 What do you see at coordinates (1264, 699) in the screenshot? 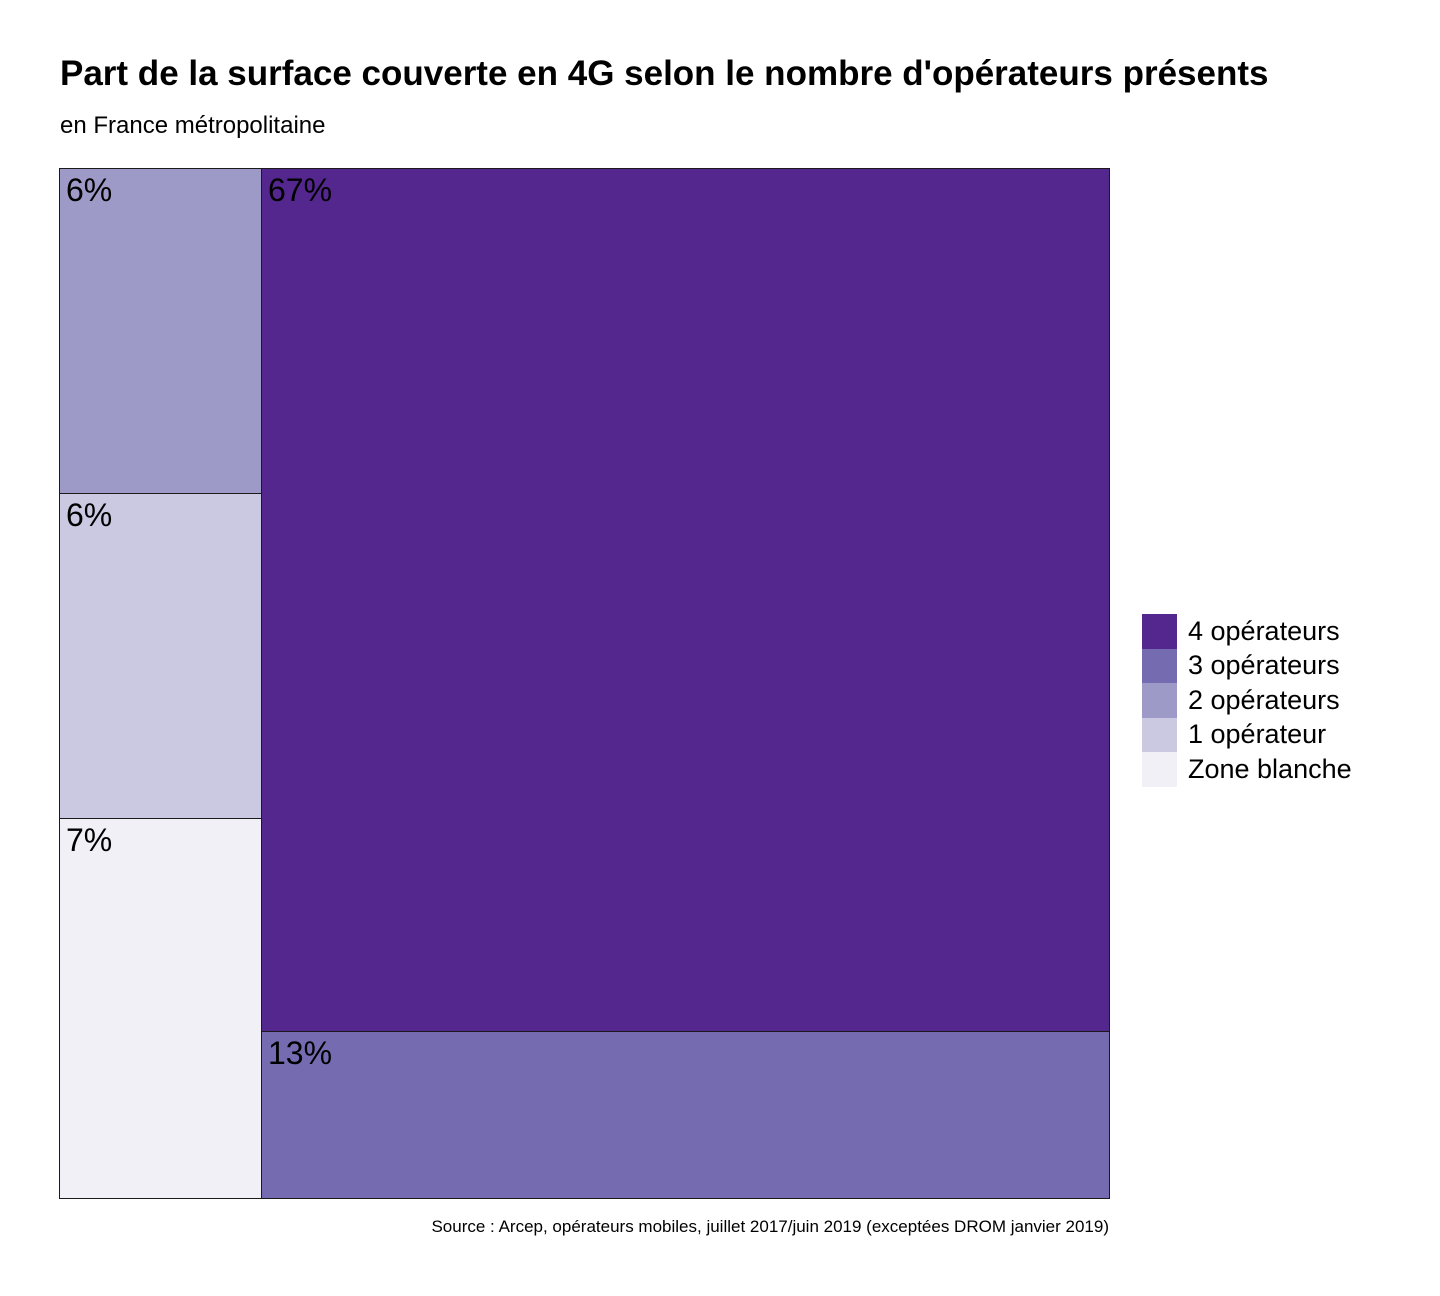
I see `legend-label: 2 opérateurs` at bounding box center [1264, 699].